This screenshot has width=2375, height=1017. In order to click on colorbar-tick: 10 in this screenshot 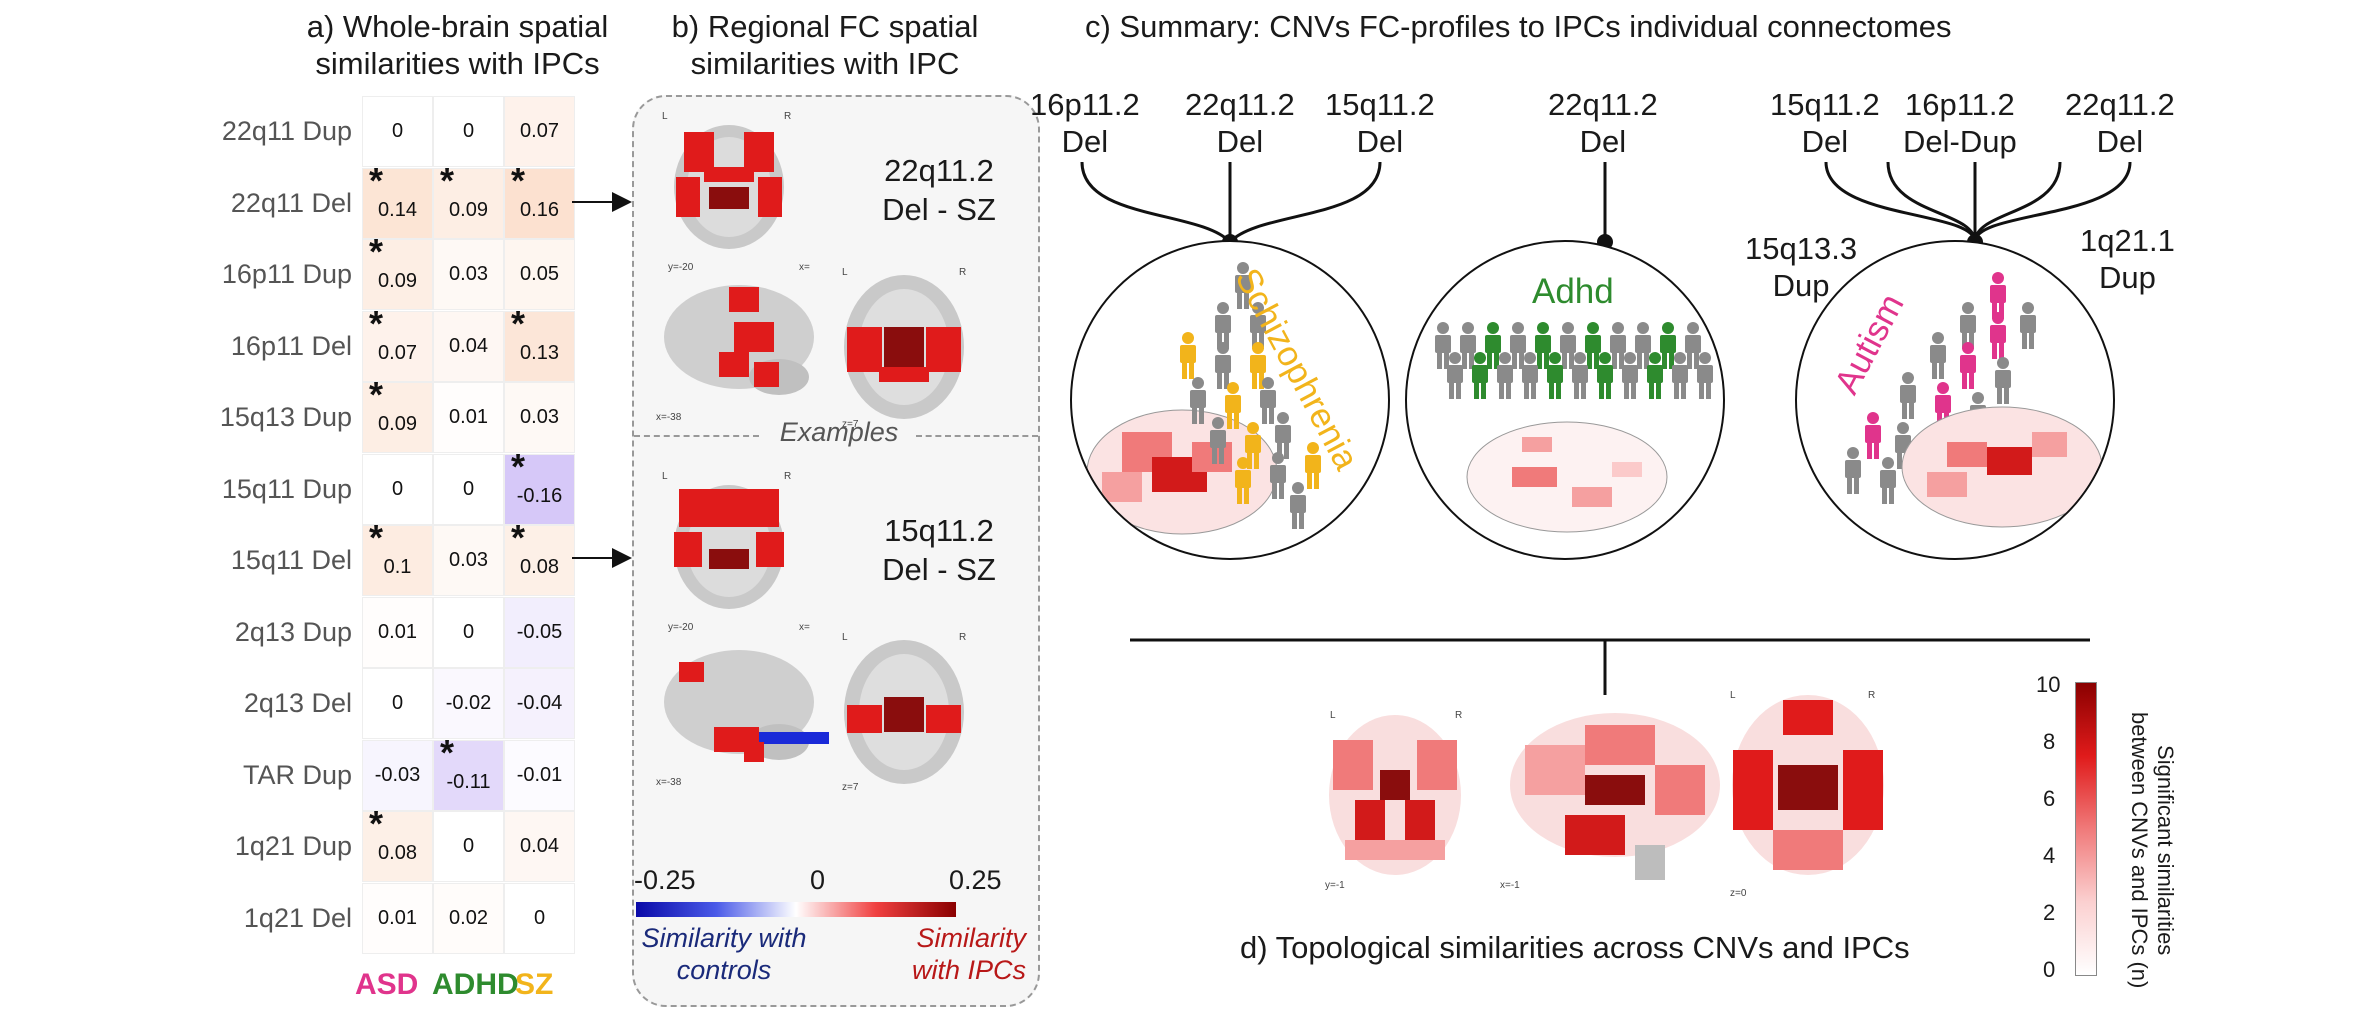, I will do `click(2048, 684)`.